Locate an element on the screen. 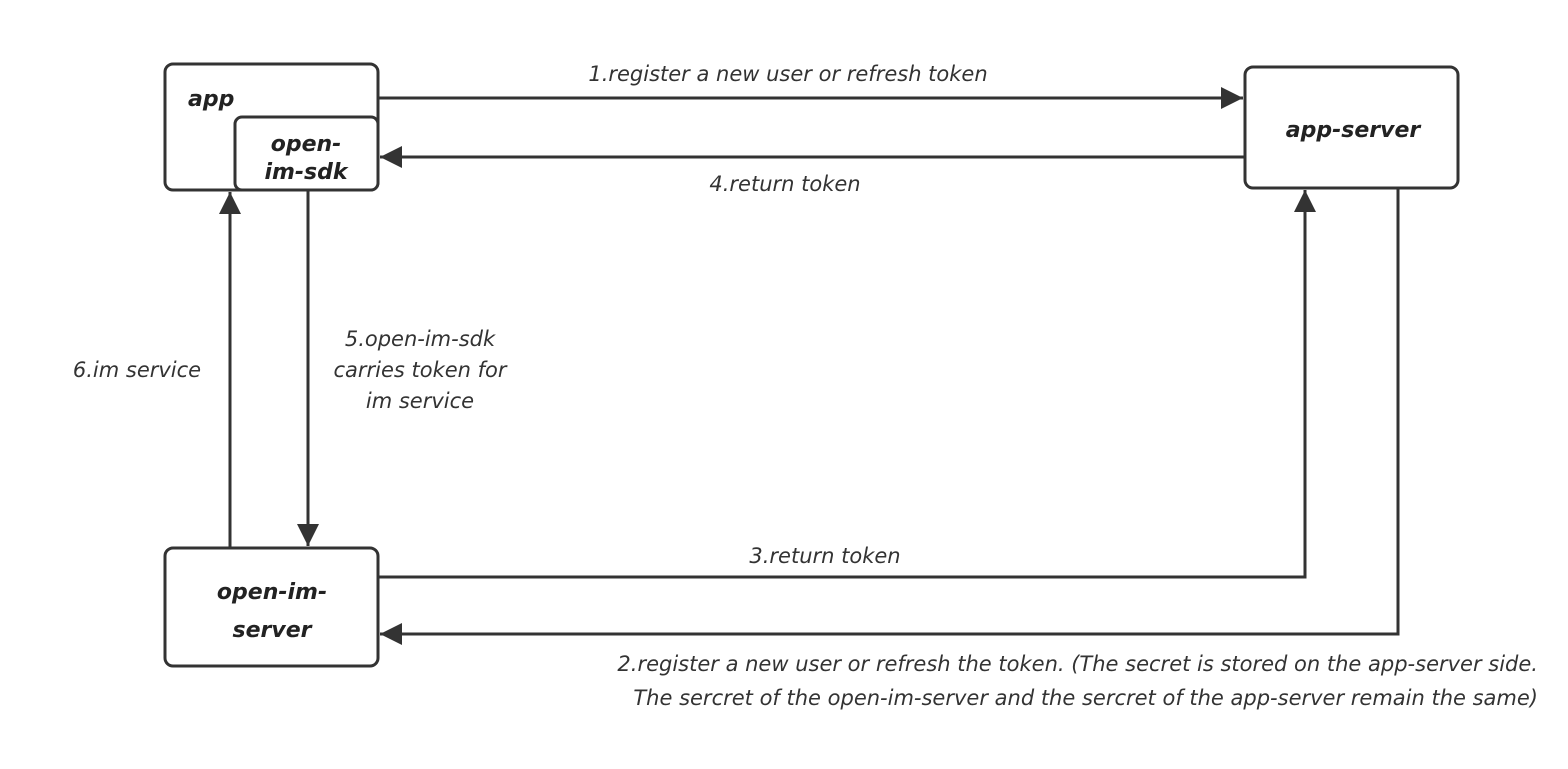 The height and width of the screenshot is (769, 1568). edge-label: 6.im service is located at coordinates (137, 370).